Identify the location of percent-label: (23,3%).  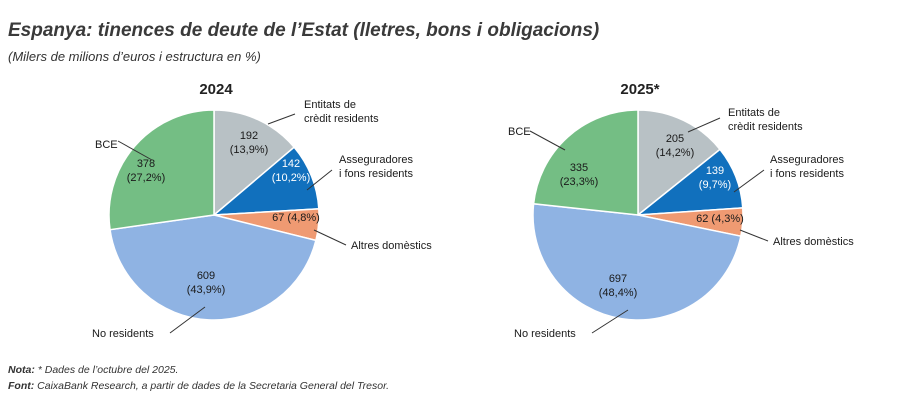
(579, 182).